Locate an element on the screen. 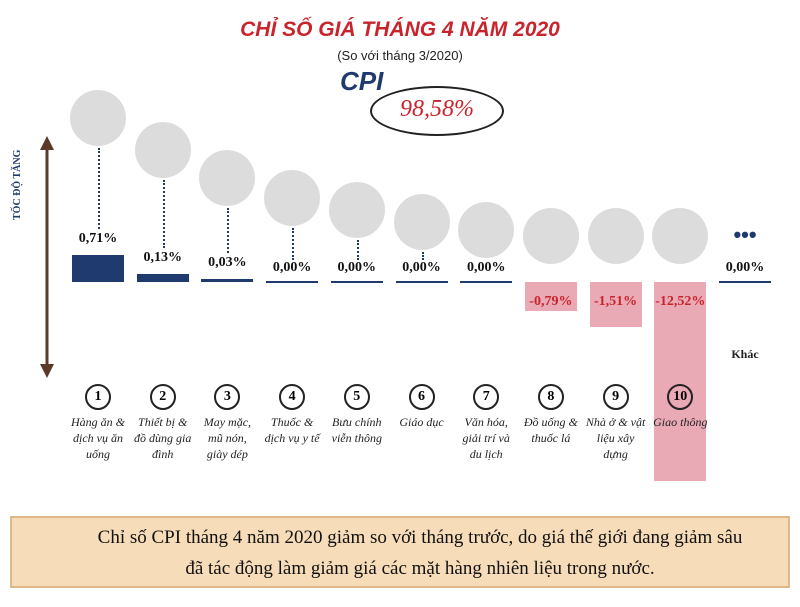  category-number: 9 is located at coordinates (615, 397).